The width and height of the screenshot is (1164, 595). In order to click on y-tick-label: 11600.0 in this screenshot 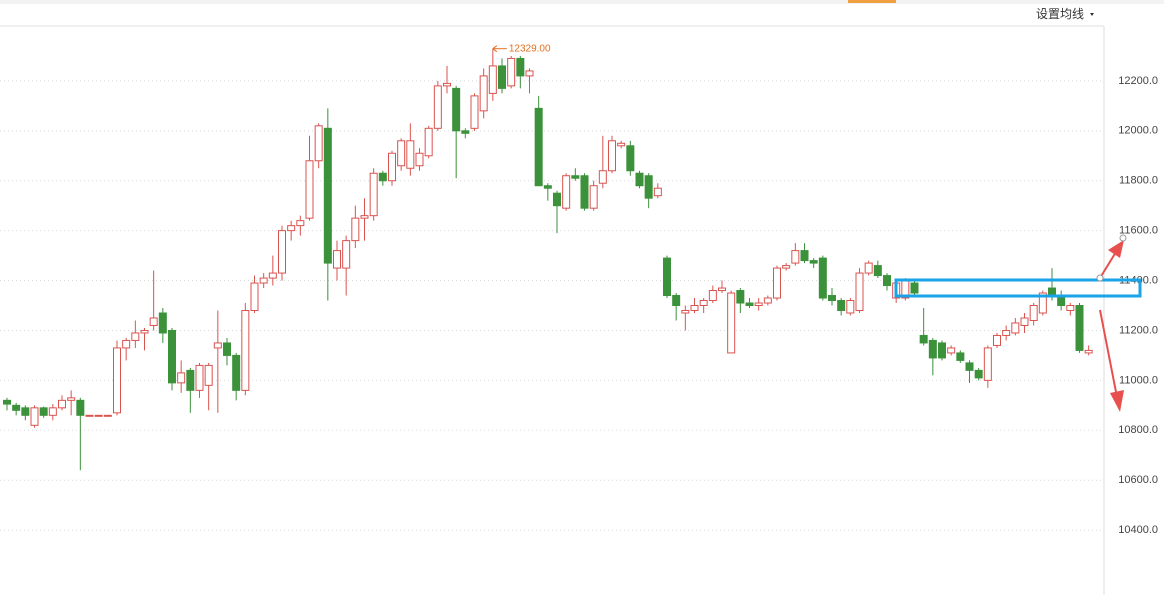, I will do `click(1138, 231)`.